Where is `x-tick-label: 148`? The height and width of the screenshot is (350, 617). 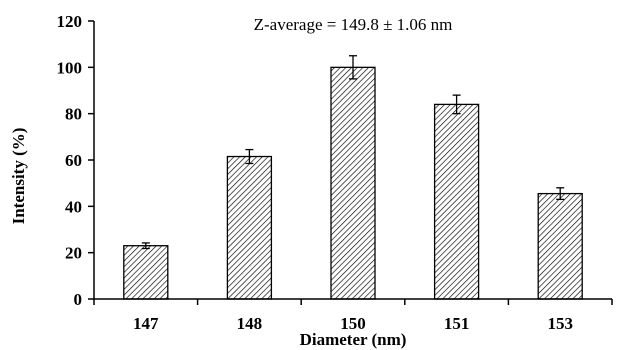 x-tick-label: 148 is located at coordinates (250, 323).